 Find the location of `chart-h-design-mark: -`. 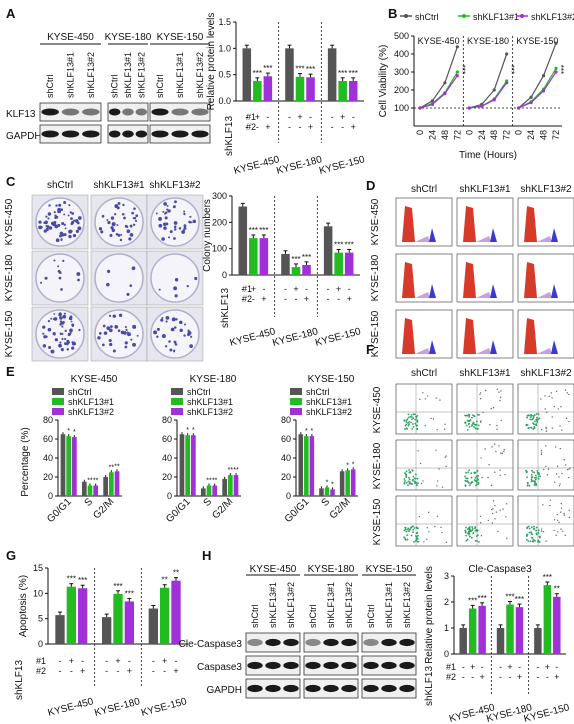

chart-h-design-mark: - is located at coordinates (537, 677).